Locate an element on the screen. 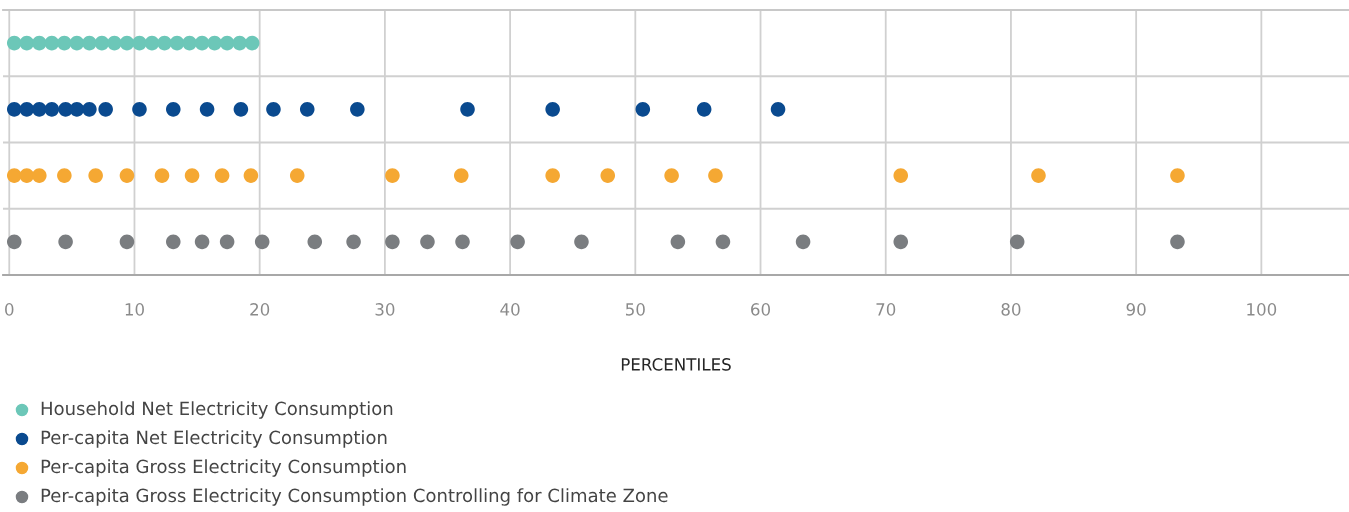  text: Per-capita Net Electricity Consumption is located at coordinates (214, 439).